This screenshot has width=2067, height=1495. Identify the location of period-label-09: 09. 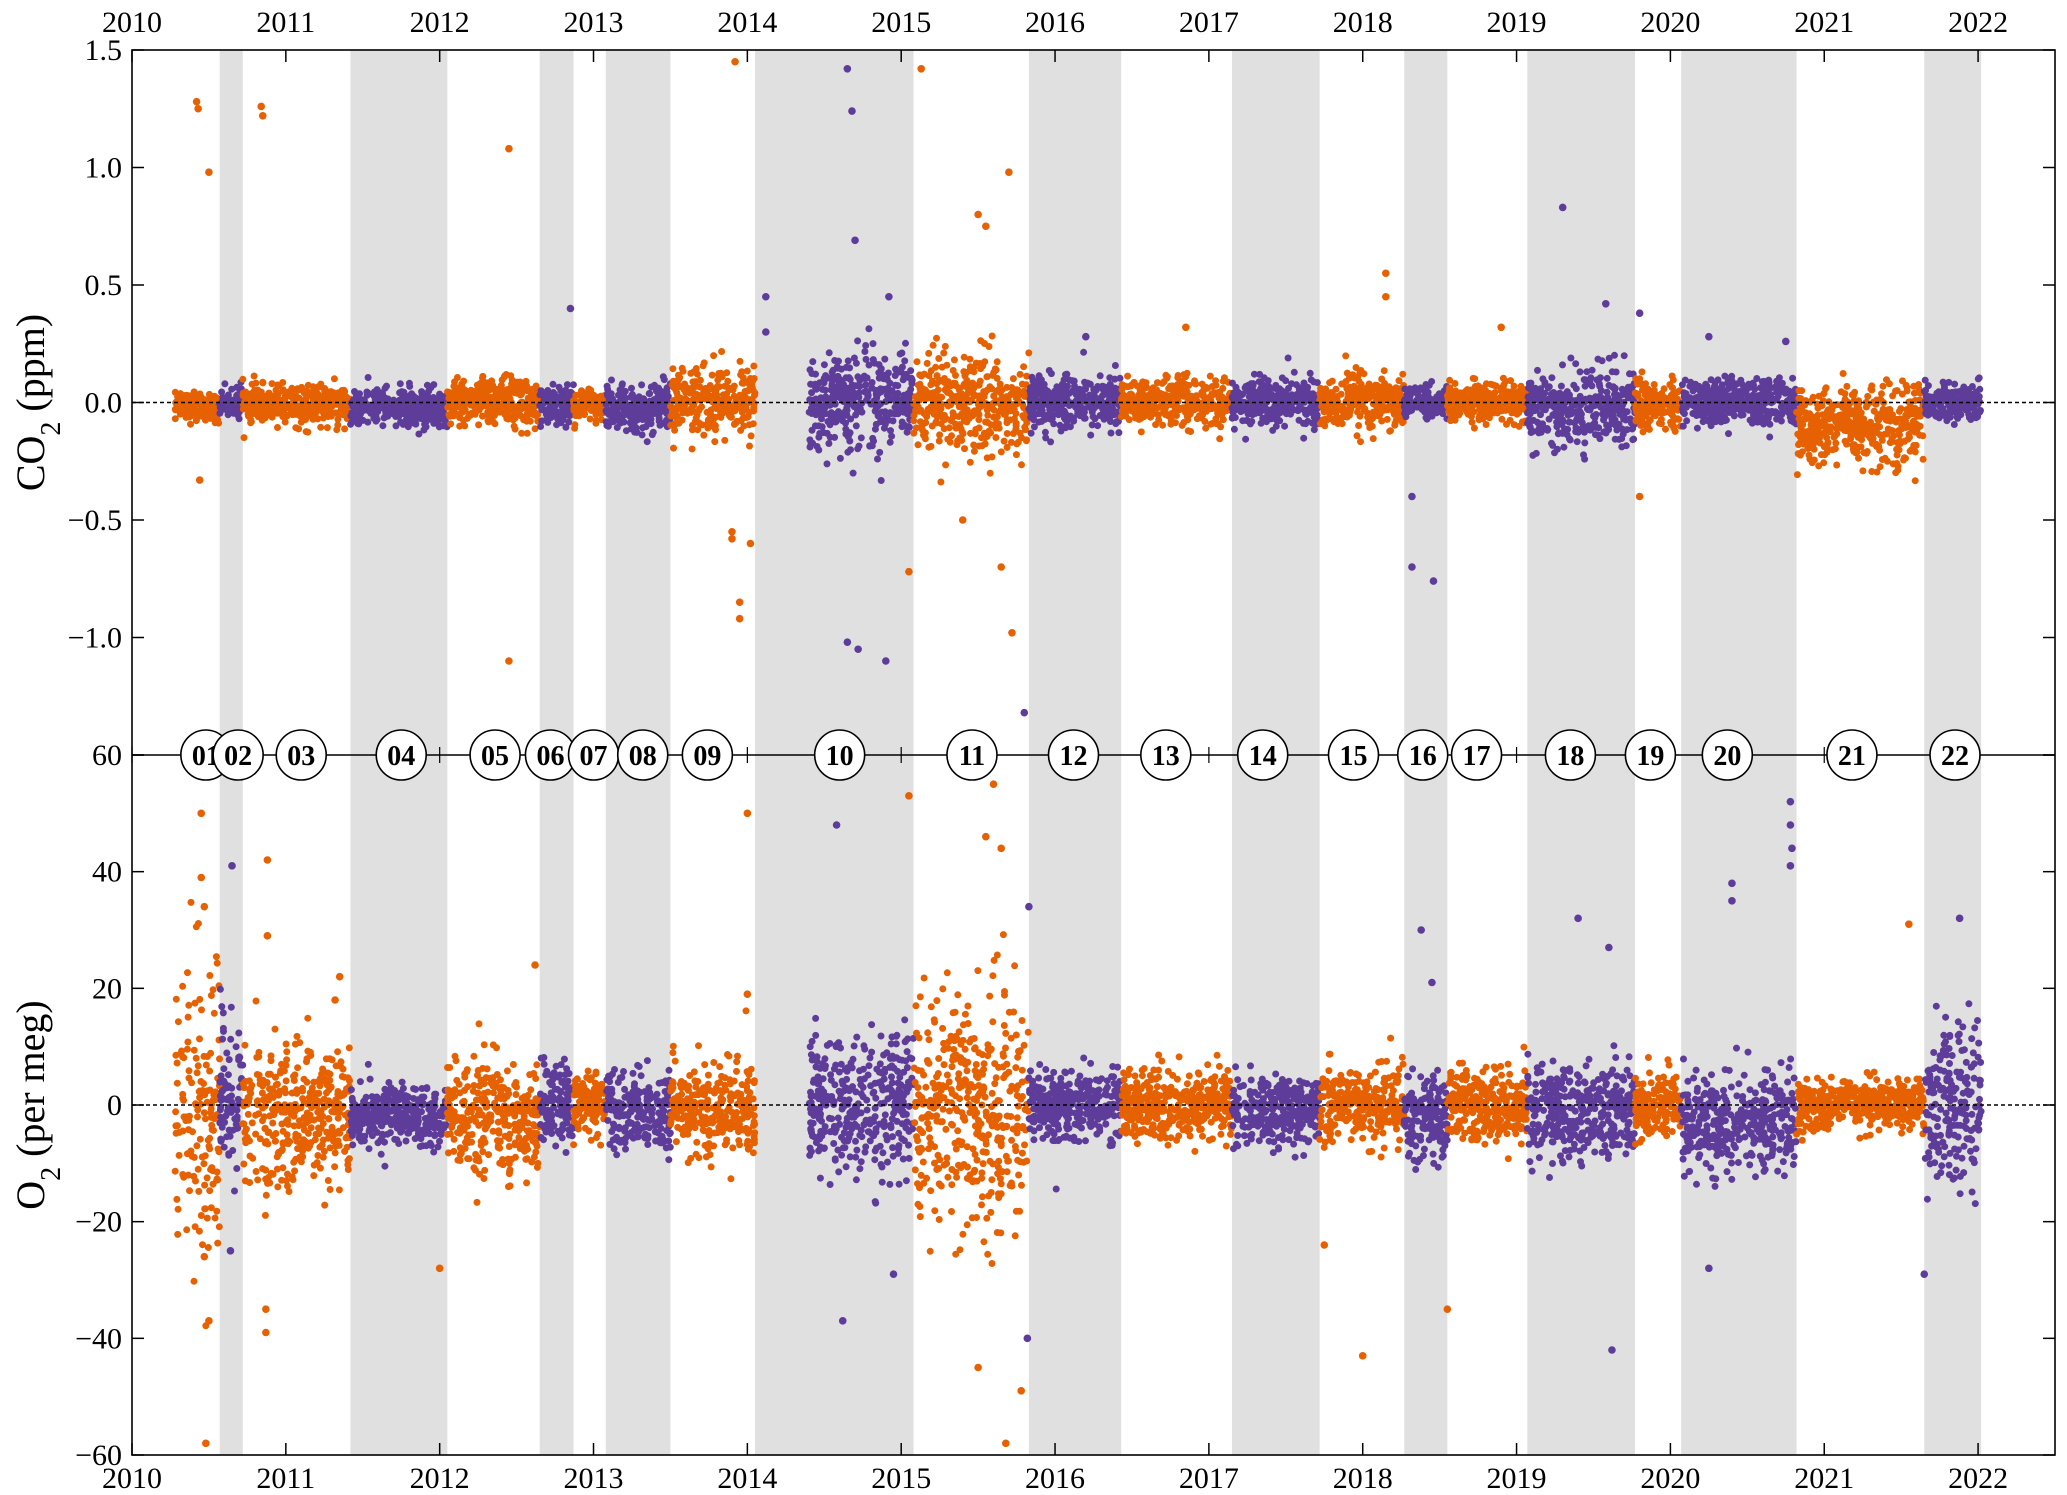
(707, 755).